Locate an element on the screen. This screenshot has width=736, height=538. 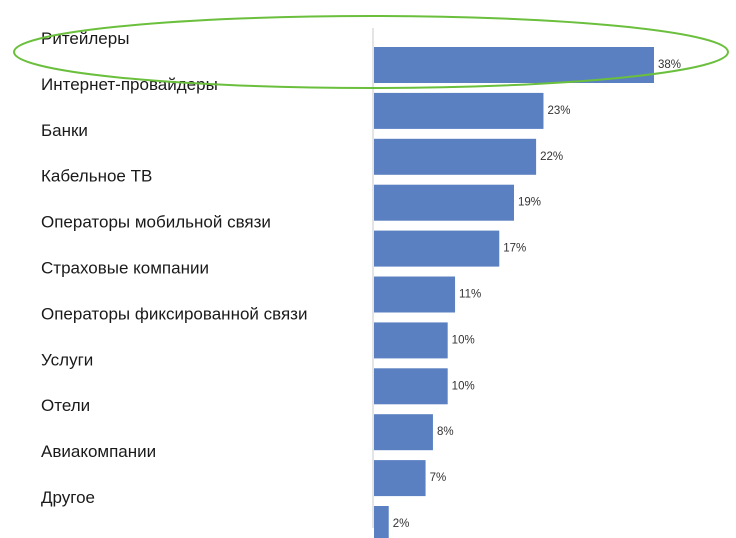
value-label: 23% is located at coordinates (558, 111).